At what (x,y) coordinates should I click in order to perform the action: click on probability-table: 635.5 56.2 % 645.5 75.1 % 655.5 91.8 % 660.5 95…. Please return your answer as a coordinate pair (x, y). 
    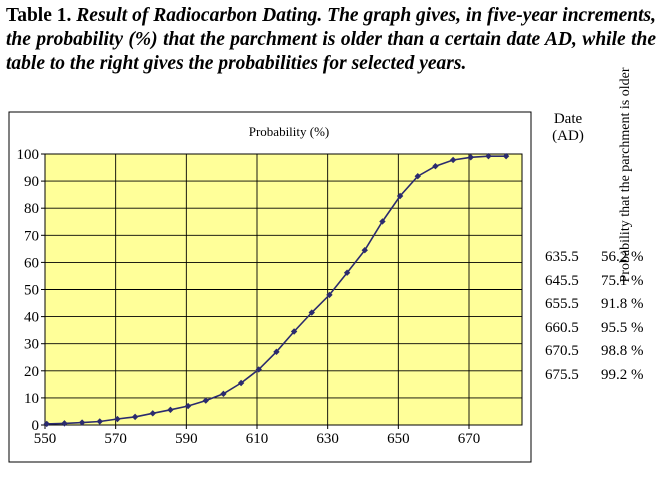
    Looking at the image, I should click on (594, 316).